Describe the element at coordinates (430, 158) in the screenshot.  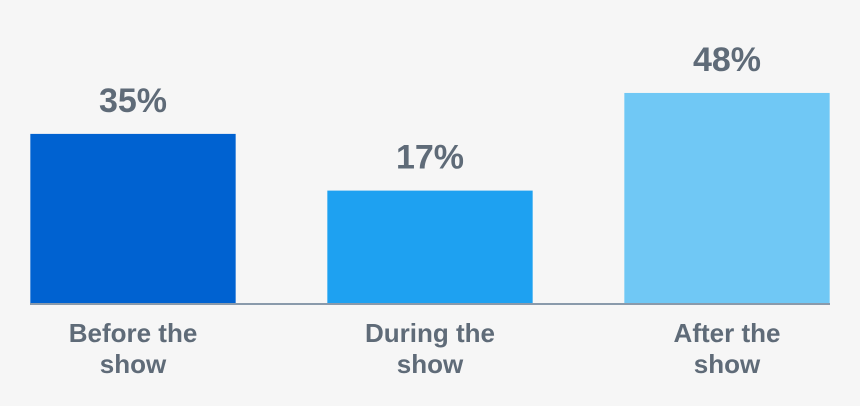
I see `value-label: 17%` at that location.